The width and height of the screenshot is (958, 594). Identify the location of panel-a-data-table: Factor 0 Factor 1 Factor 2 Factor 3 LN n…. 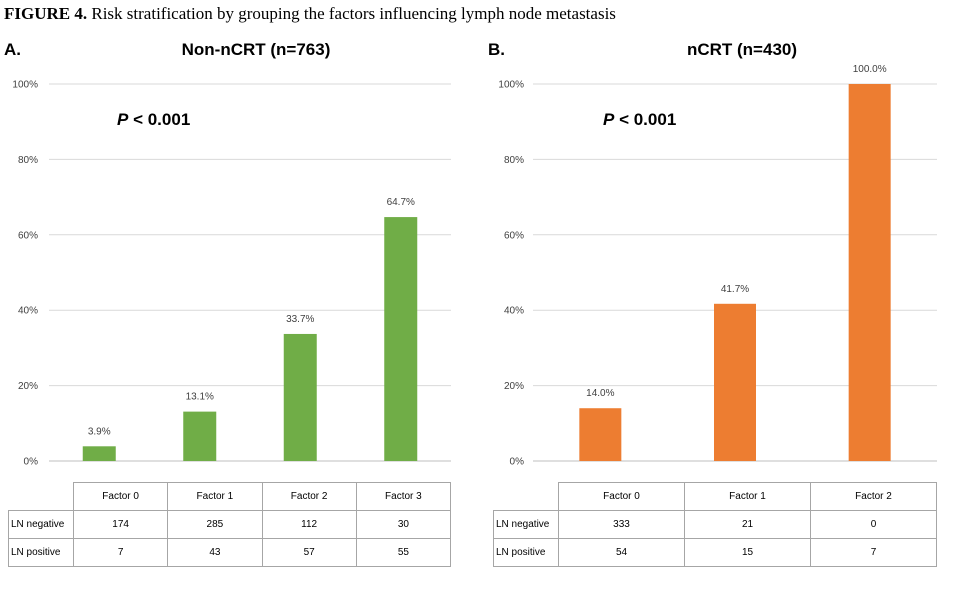
(230, 524).